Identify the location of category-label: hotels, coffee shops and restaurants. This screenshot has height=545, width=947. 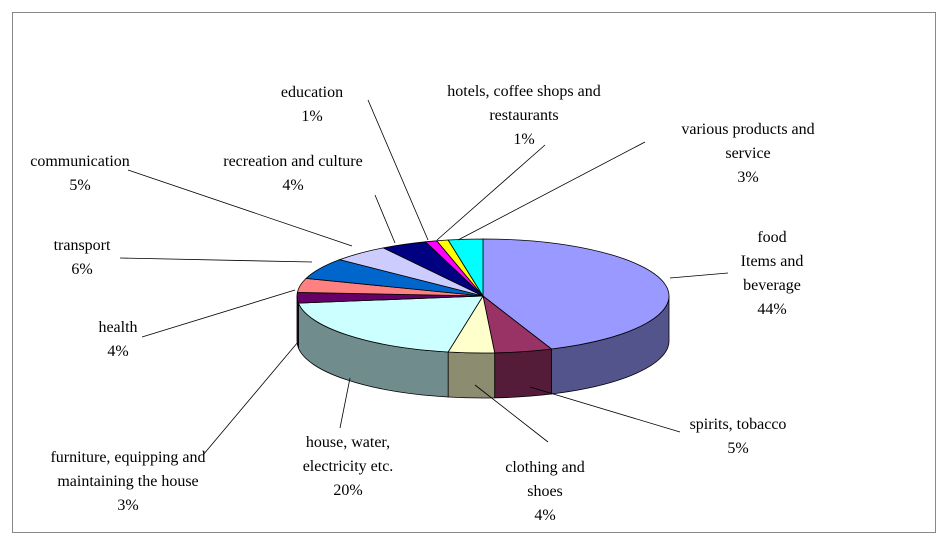
(524, 103).